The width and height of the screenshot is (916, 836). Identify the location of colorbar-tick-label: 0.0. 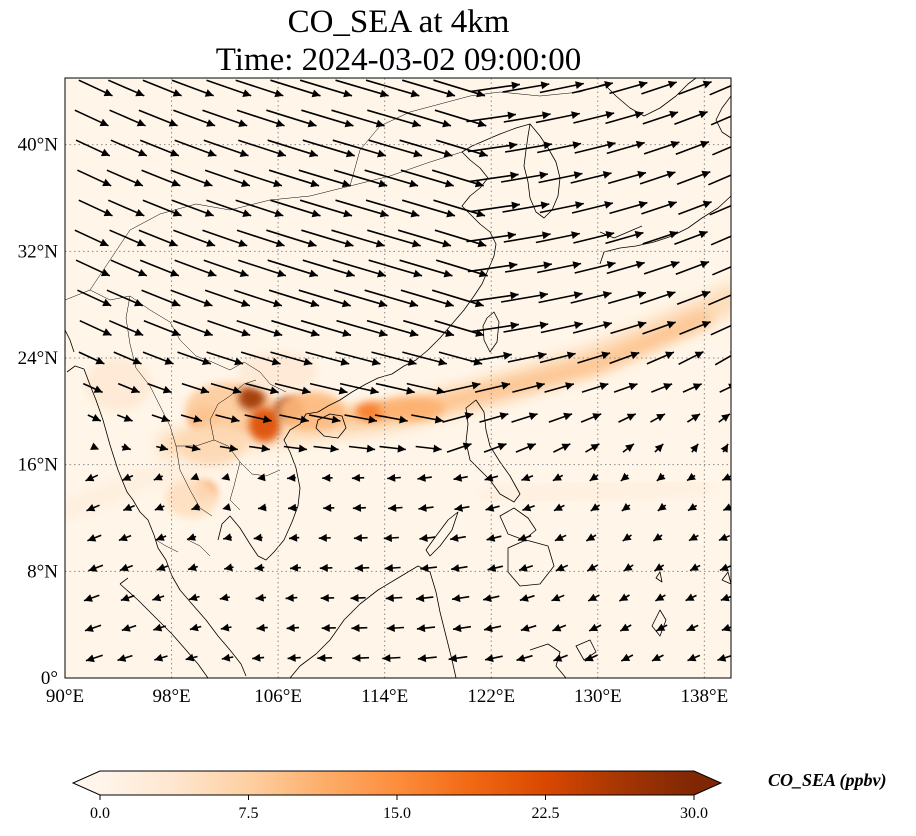
(100, 813).